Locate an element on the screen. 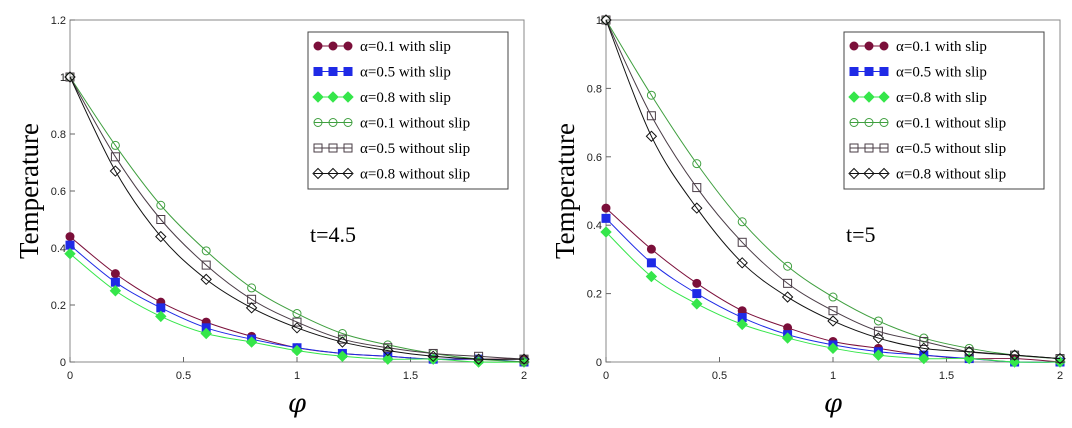 The width and height of the screenshot is (1072, 428). y-tick-label: 0.2 is located at coordinates (58, 306).